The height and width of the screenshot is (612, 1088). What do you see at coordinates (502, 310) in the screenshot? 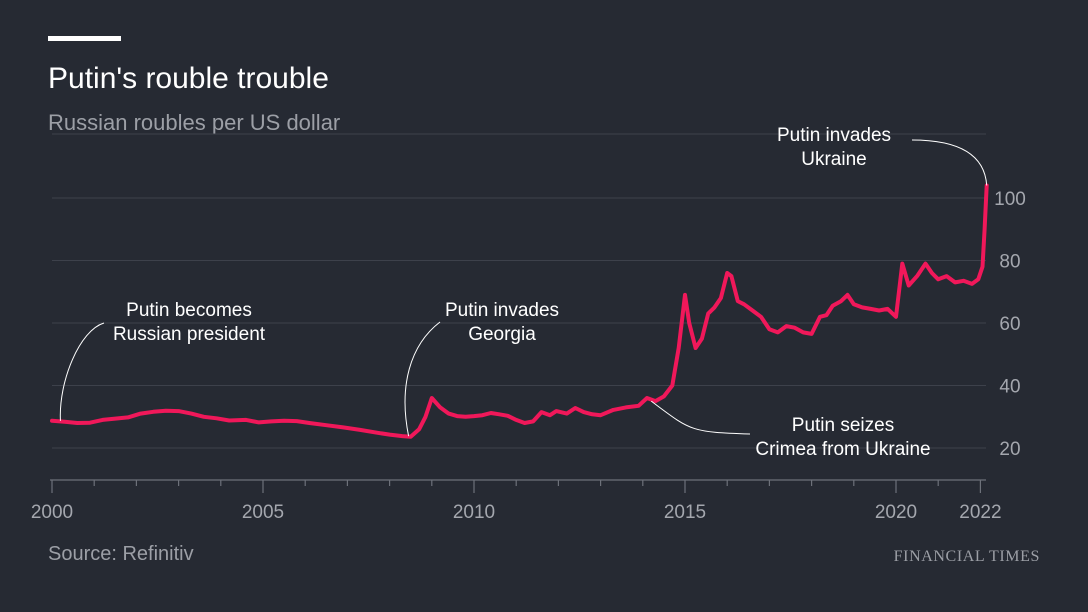
I see `annotation-text-1-0: Putin invades` at bounding box center [502, 310].